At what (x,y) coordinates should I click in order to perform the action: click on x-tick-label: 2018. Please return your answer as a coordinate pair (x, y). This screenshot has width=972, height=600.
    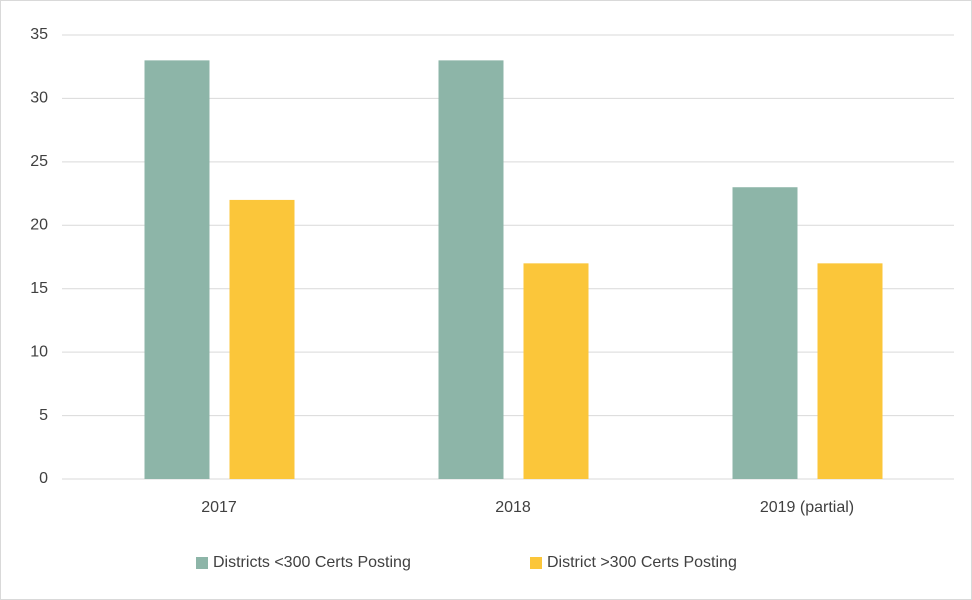
    Looking at the image, I should click on (513, 507).